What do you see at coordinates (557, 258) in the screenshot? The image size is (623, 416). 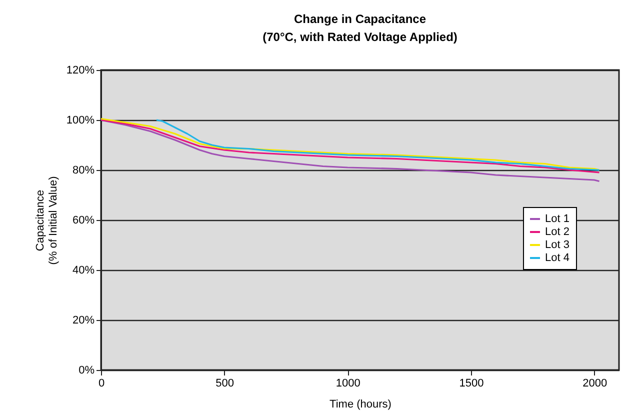 I see `legend-label: Lot 4` at bounding box center [557, 258].